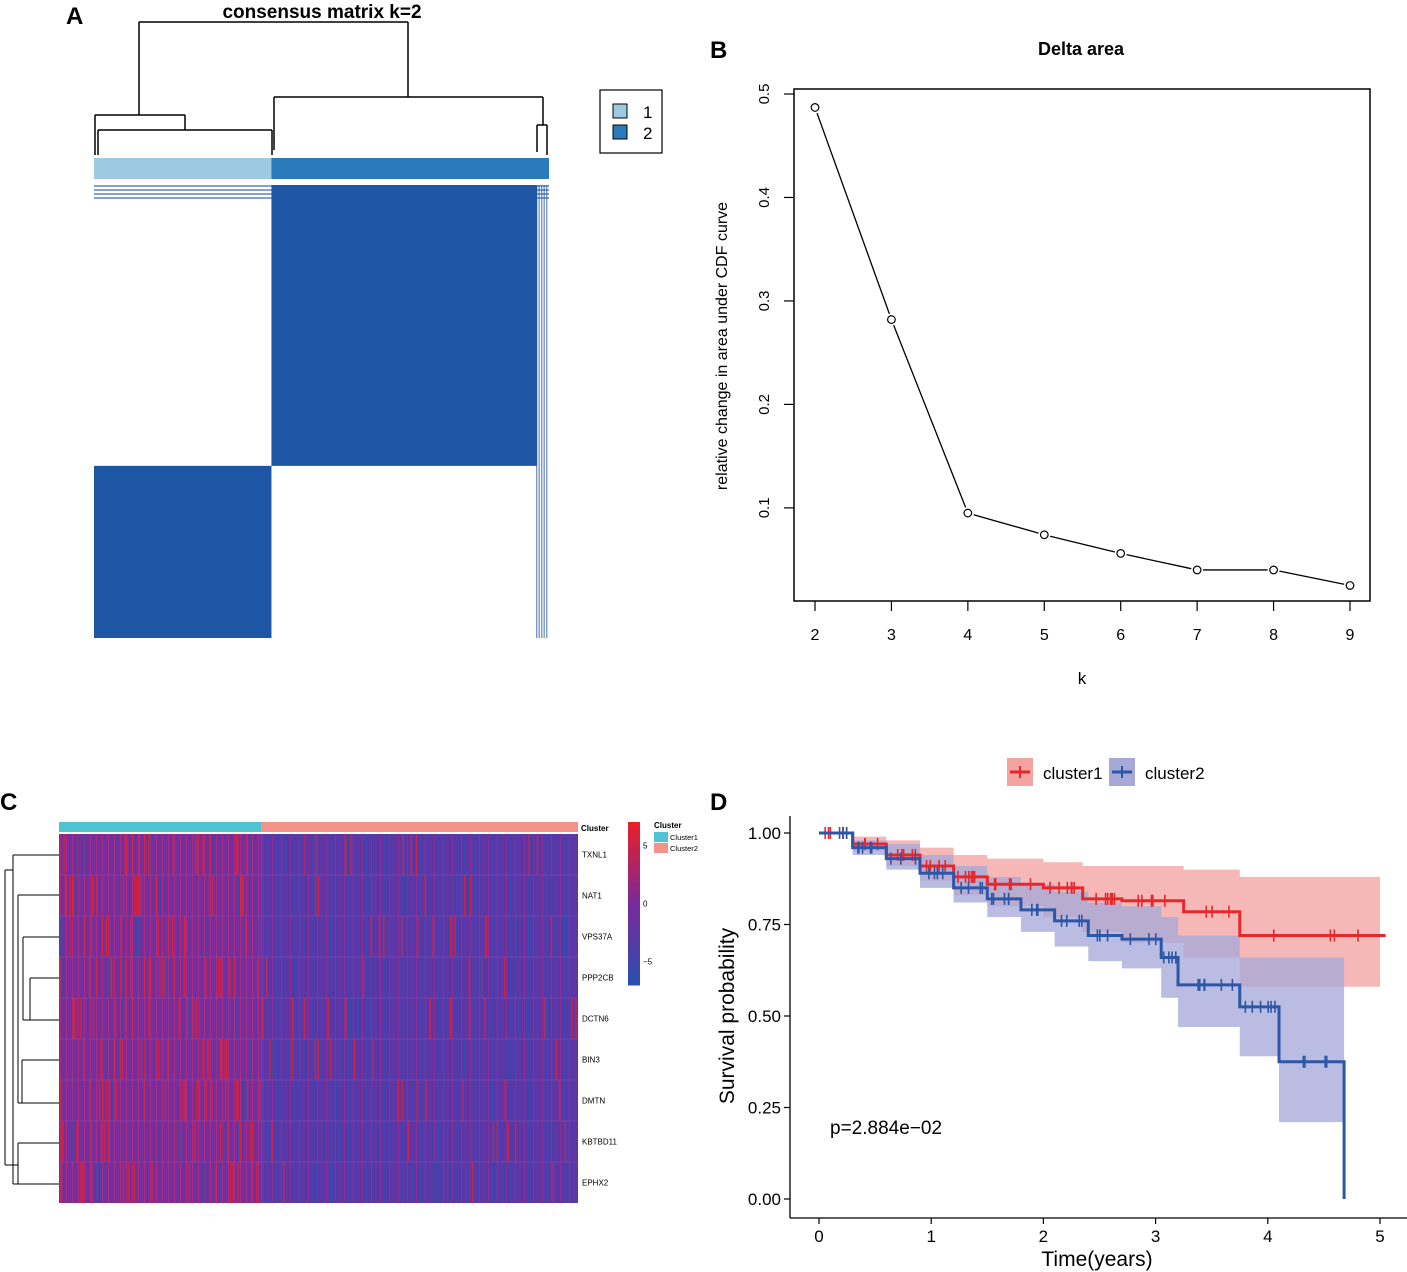 Image resolution: width=1407 pixels, height=1272 pixels. I want to click on p-value-annotation: p=2.884e−02, so click(886, 1128).